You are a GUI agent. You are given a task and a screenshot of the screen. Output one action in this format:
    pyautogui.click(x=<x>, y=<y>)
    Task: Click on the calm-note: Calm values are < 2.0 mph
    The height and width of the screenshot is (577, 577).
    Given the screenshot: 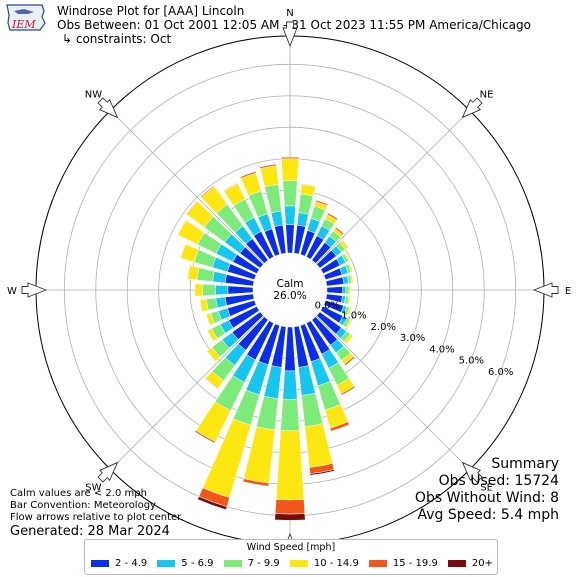 What is the action you would take?
    pyautogui.click(x=78, y=493)
    